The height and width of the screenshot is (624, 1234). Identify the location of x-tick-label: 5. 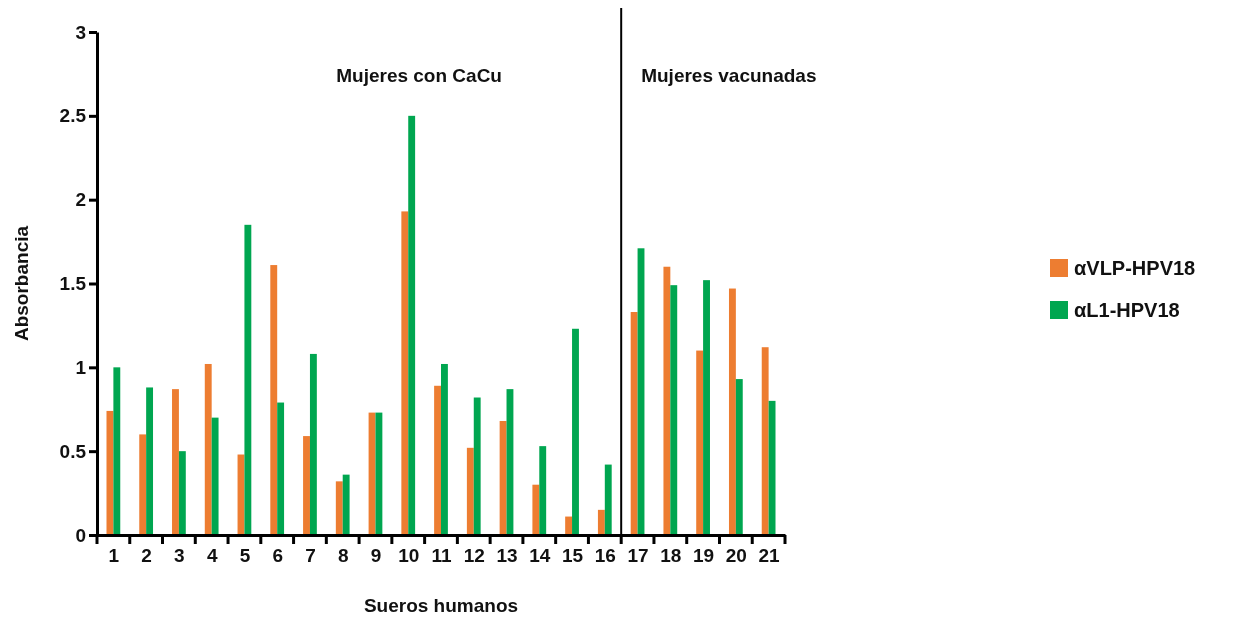
(245, 556).